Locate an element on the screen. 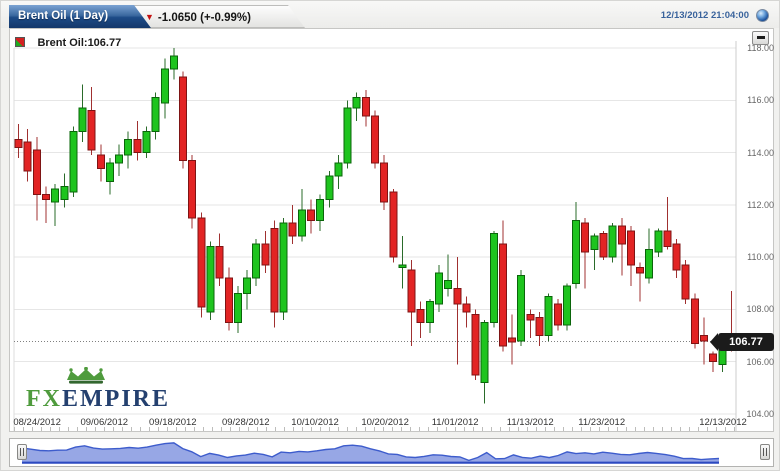 The height and width of the screenshot is (471, 780). navigator-area-chart is located at coordinates (370, 453).